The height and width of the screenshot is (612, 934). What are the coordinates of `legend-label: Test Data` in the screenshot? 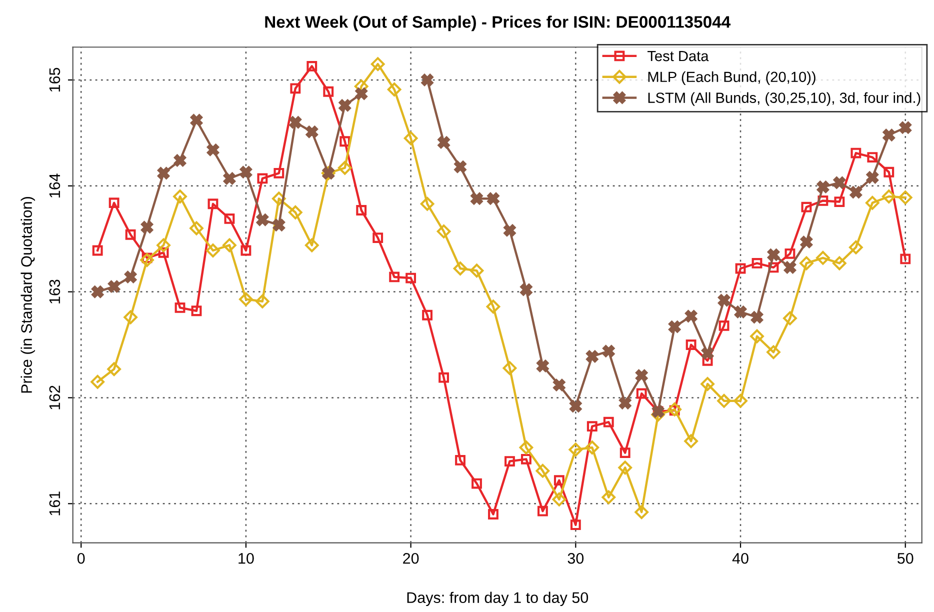 It's located at (678, 56).